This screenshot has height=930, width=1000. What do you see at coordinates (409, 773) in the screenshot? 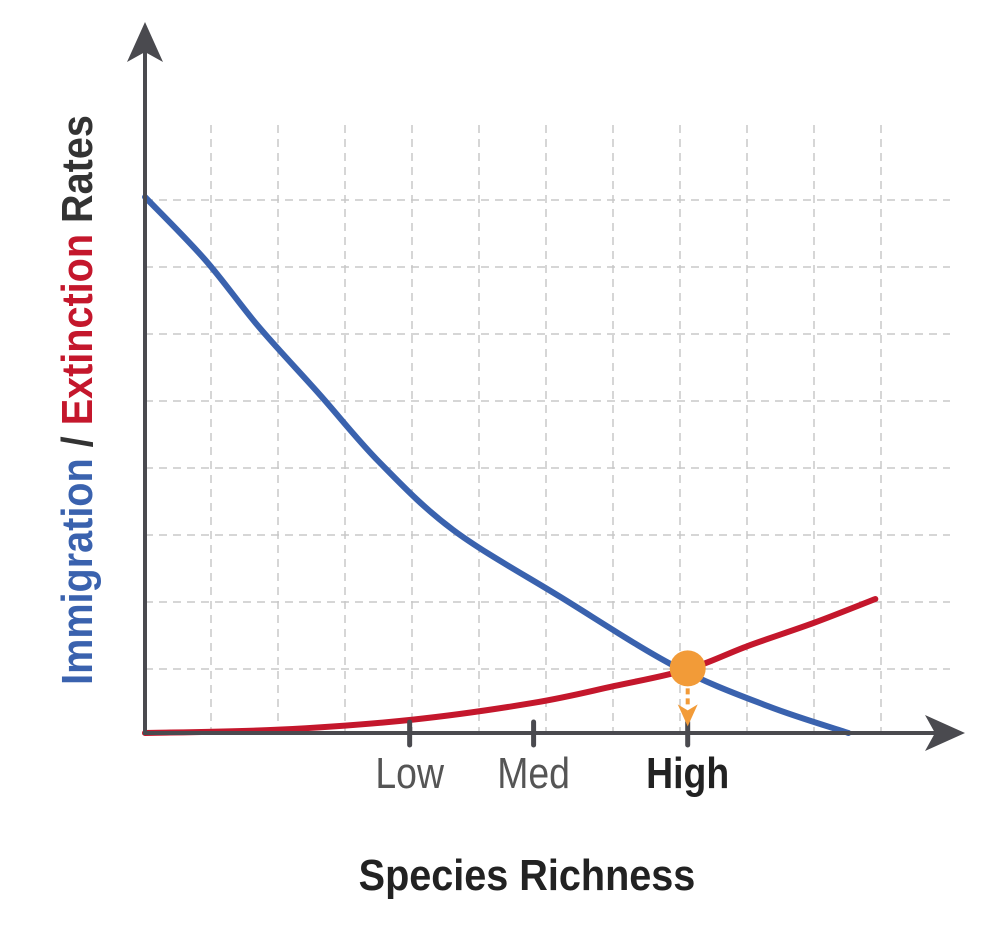
I see `x-tick-label: Low` at bounding box center [409, 773].